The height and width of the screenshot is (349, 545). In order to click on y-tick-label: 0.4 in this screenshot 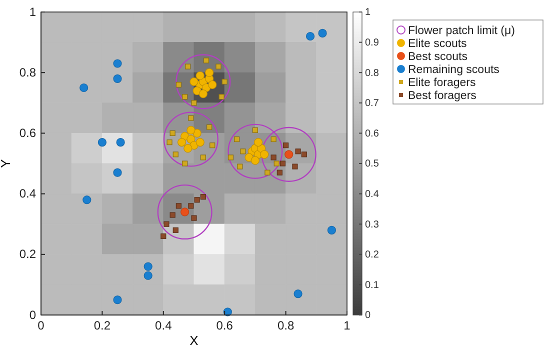, I will do `click(27, 193)`.